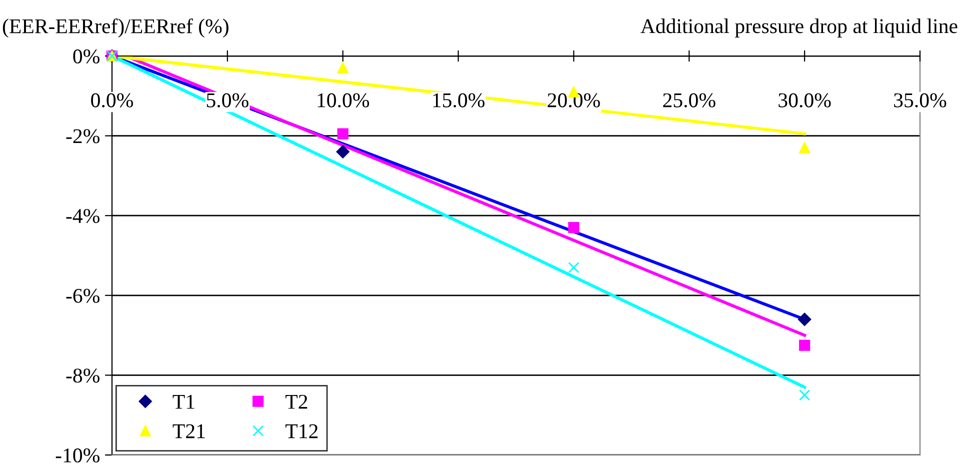 This screenshot has width=962, height=470. What do you see at coordinates (920, 100) in the screenshot?
I see `x-tick-label: 35.0%` at bounding box center [920, 100].